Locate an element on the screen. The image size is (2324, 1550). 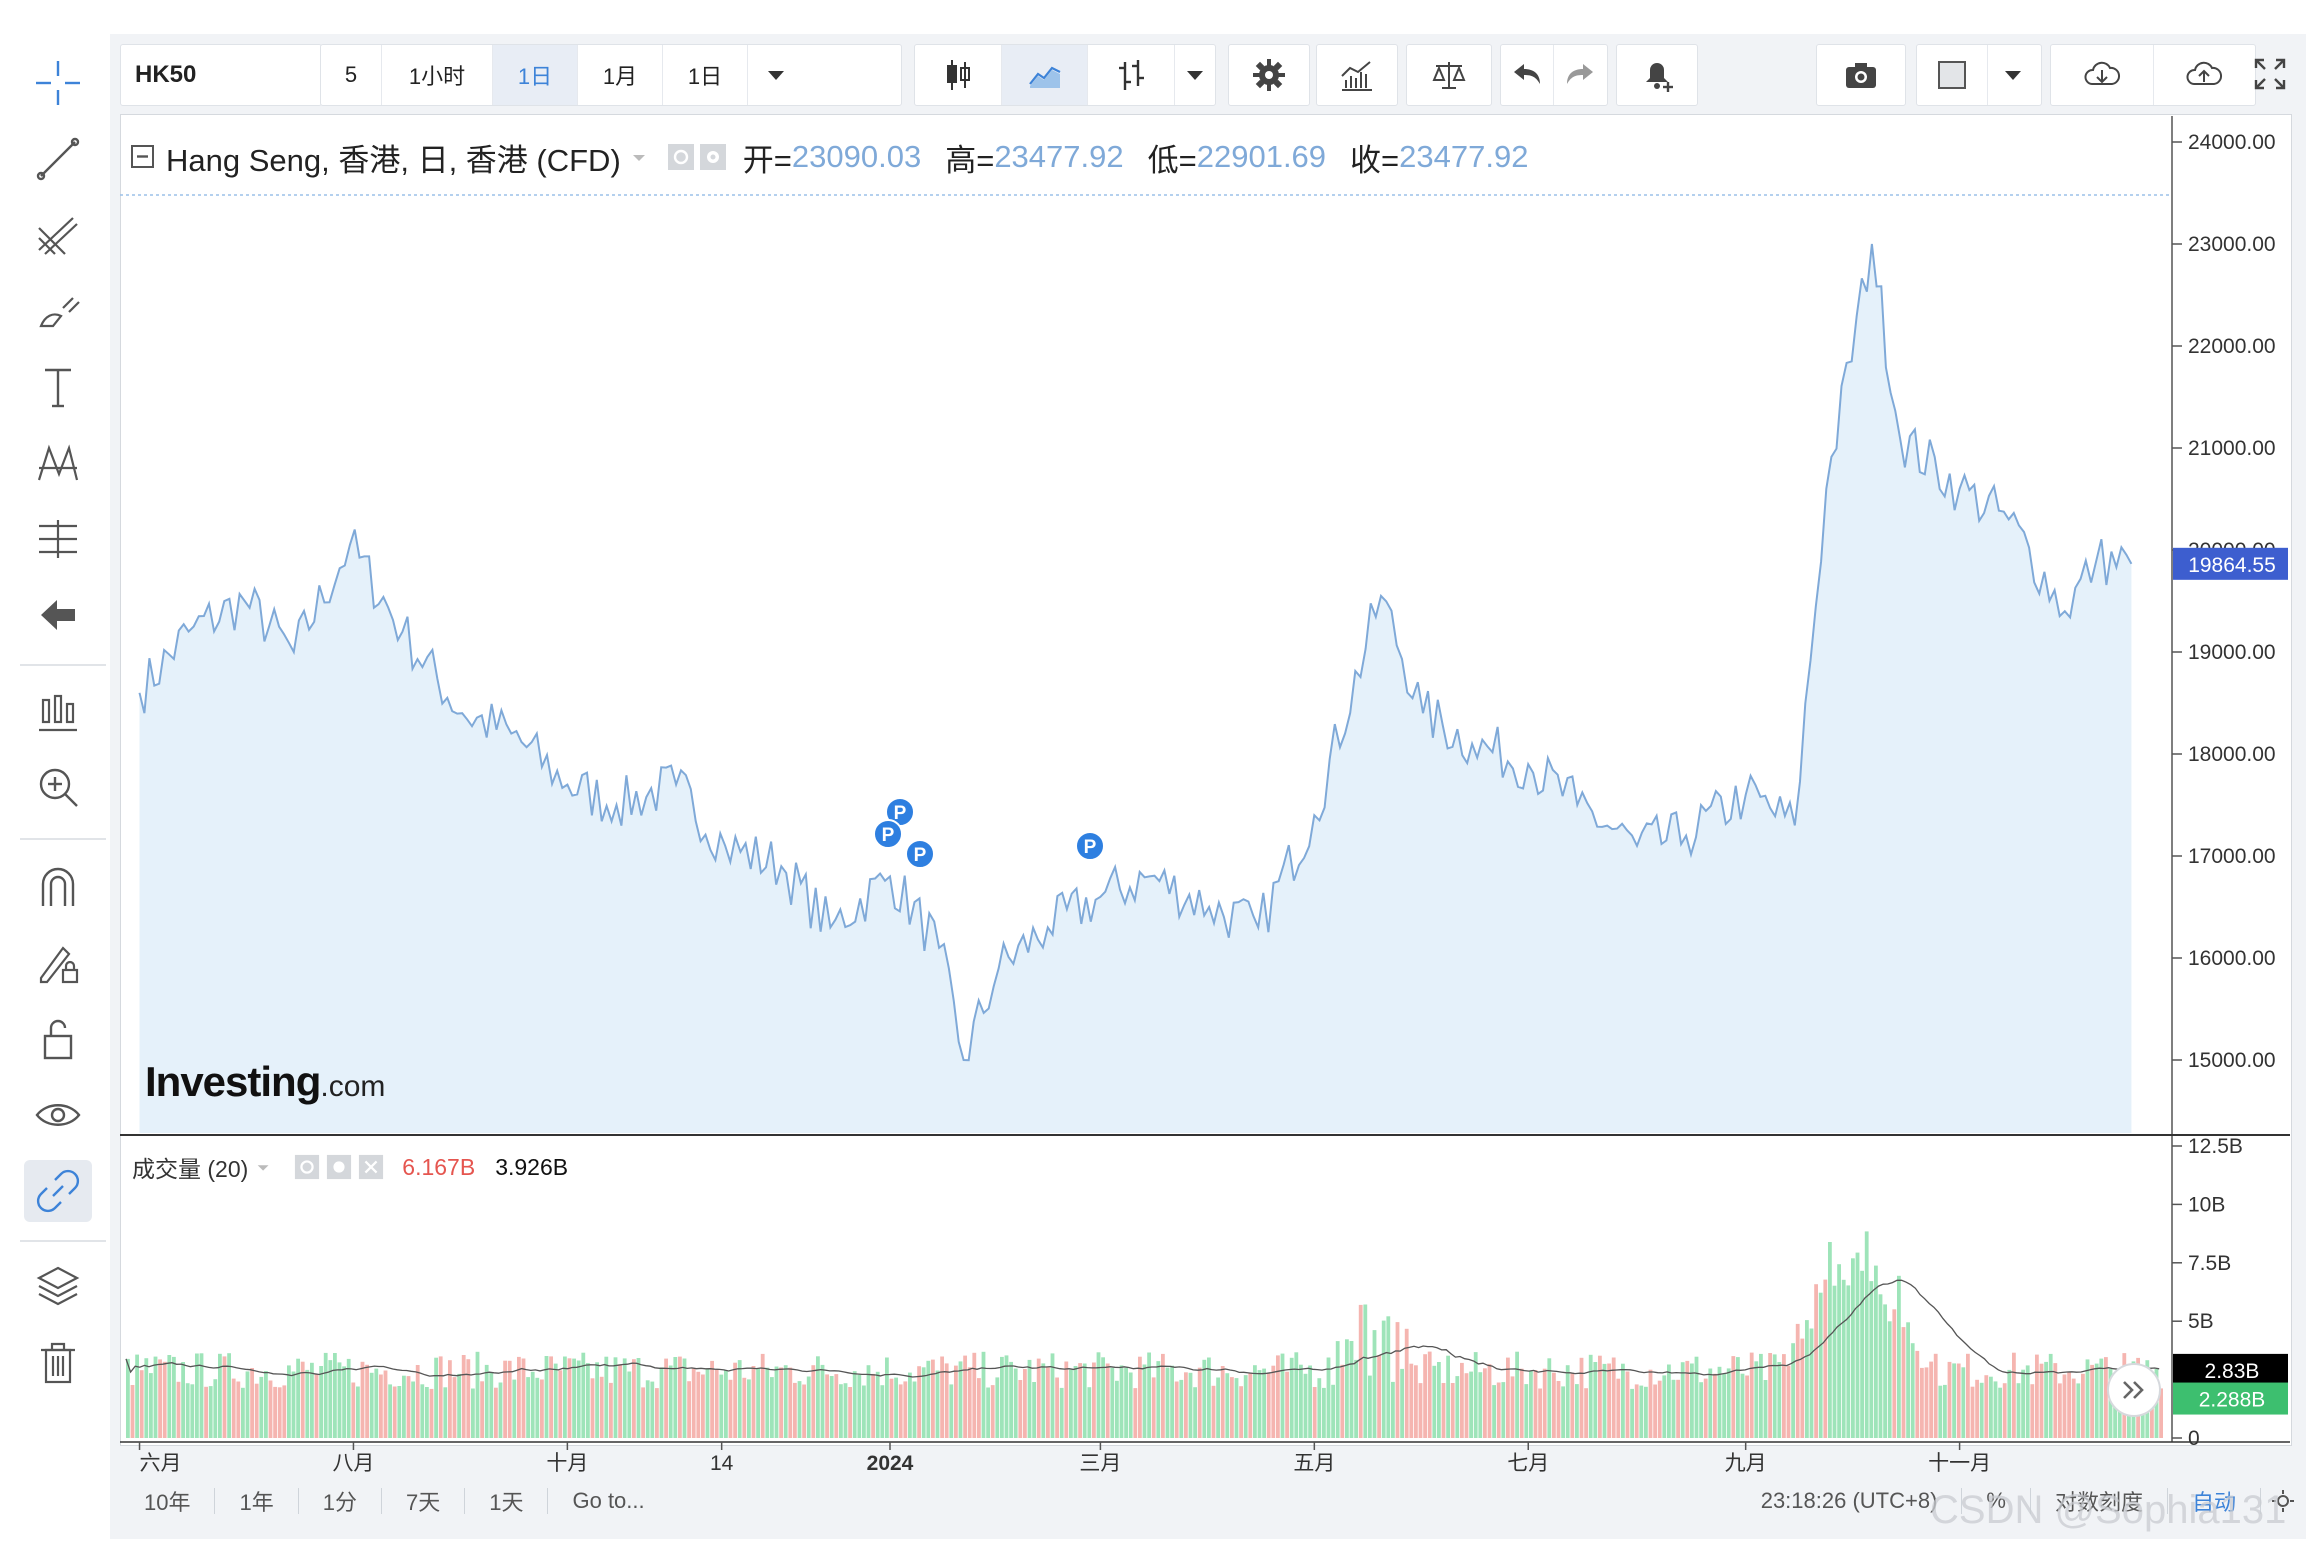
volume-avg-badge: 2.83B is located at coordinates (2232, 1371).